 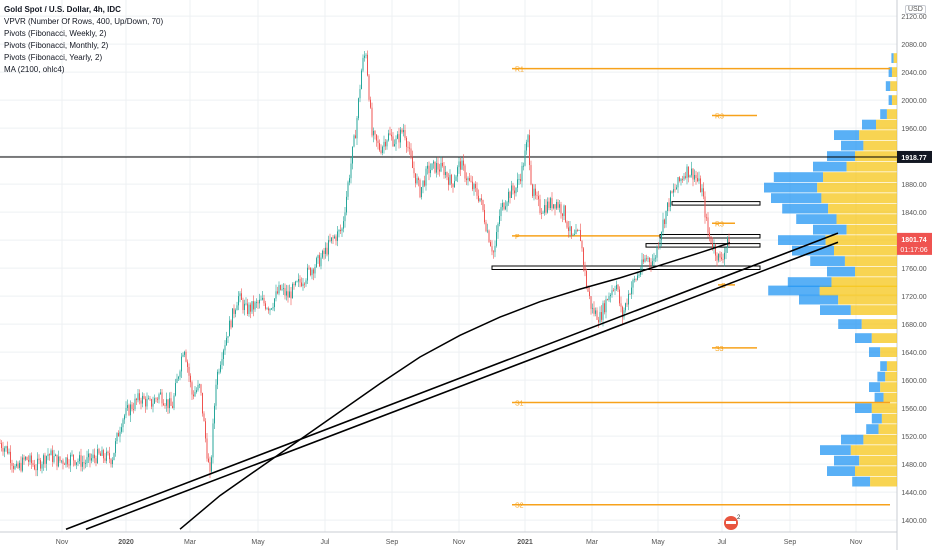 What do you see at coordinates (913, 213) in the screenshot?
I see `y-tick-label: 1840.00` at bounding box center [913, 213].